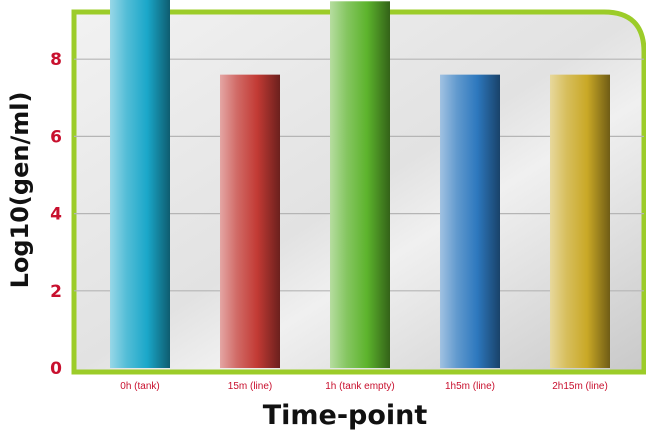 This screenshot has width=646, height=432. What do you see at coordinates (56, 60) in the screenshot?
I see `y-tick-label: 8` at bounding box center [56, 60].